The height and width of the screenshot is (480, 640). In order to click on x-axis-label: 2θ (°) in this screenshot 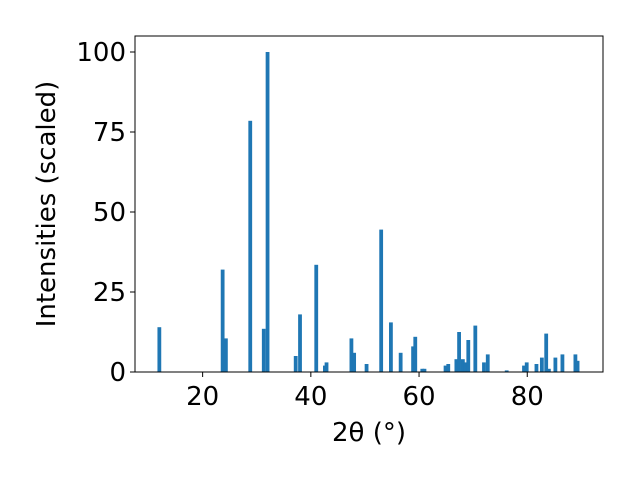, I will do `click(369, 433)`.